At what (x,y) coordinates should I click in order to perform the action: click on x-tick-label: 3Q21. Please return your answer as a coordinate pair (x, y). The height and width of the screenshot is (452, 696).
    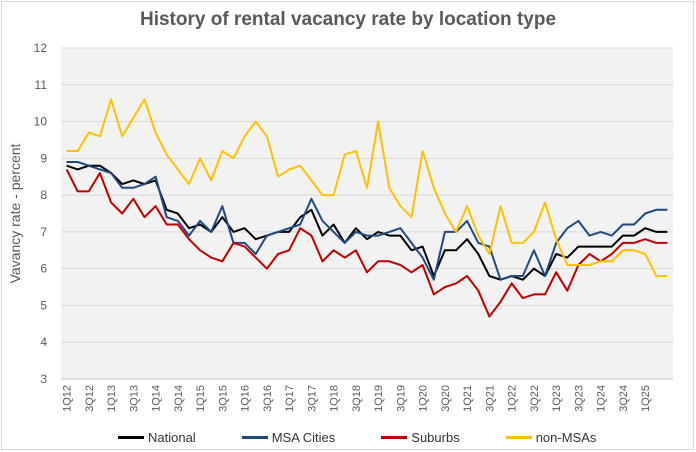
    Looking at the image, I should click on (490, 398).